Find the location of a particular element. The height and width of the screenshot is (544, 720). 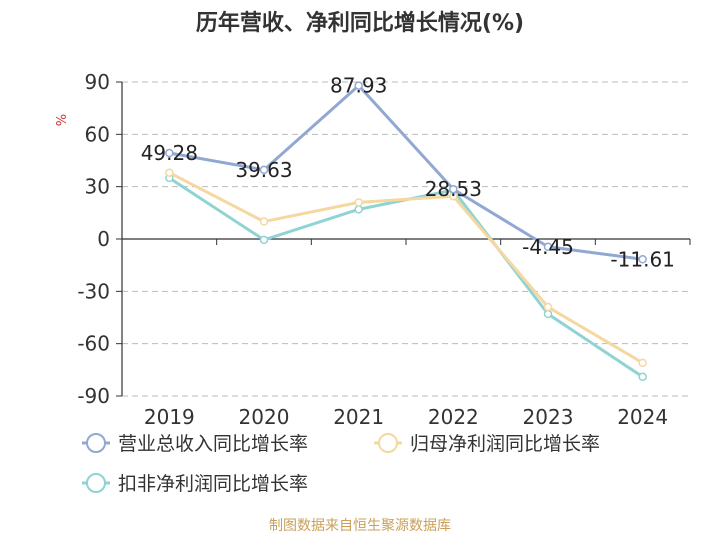

data-label: -11.61 is located at coordinates (642, 259).